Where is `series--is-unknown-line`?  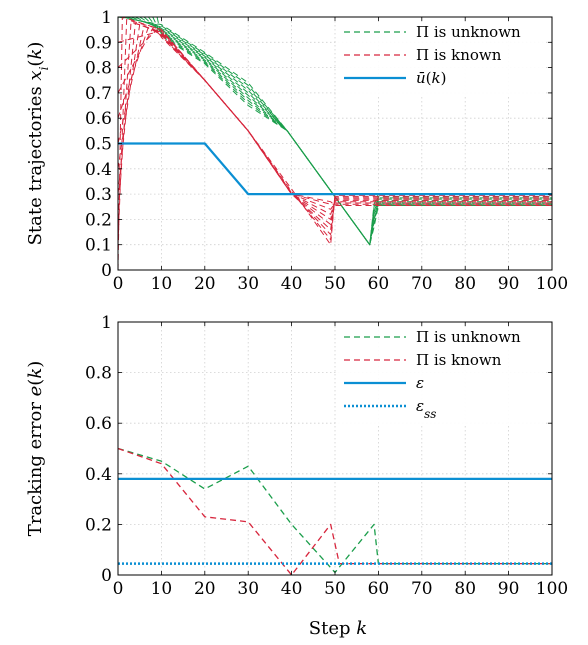
series--is-unknown-line is located at coordinates (334, 510).